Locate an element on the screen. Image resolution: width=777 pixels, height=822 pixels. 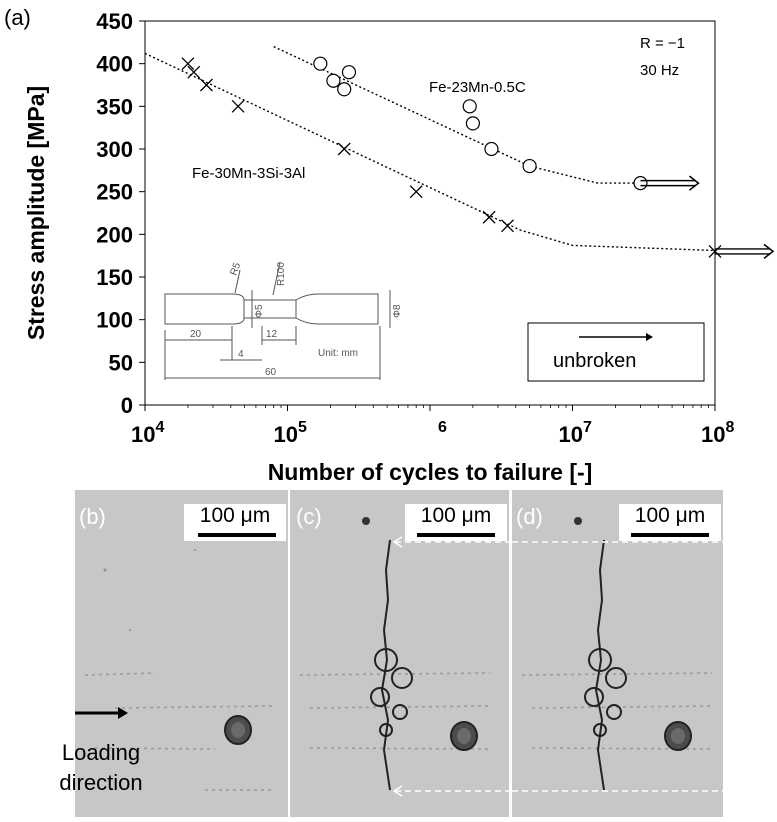
scale-bar-b is located at coordinates (237, 535).